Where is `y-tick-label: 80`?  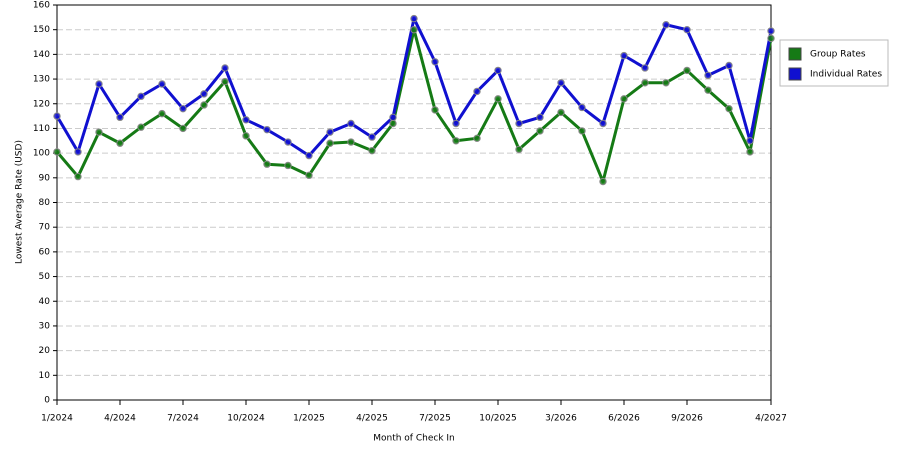
y-tick-label: 80 is located at coordinates (45, 203).